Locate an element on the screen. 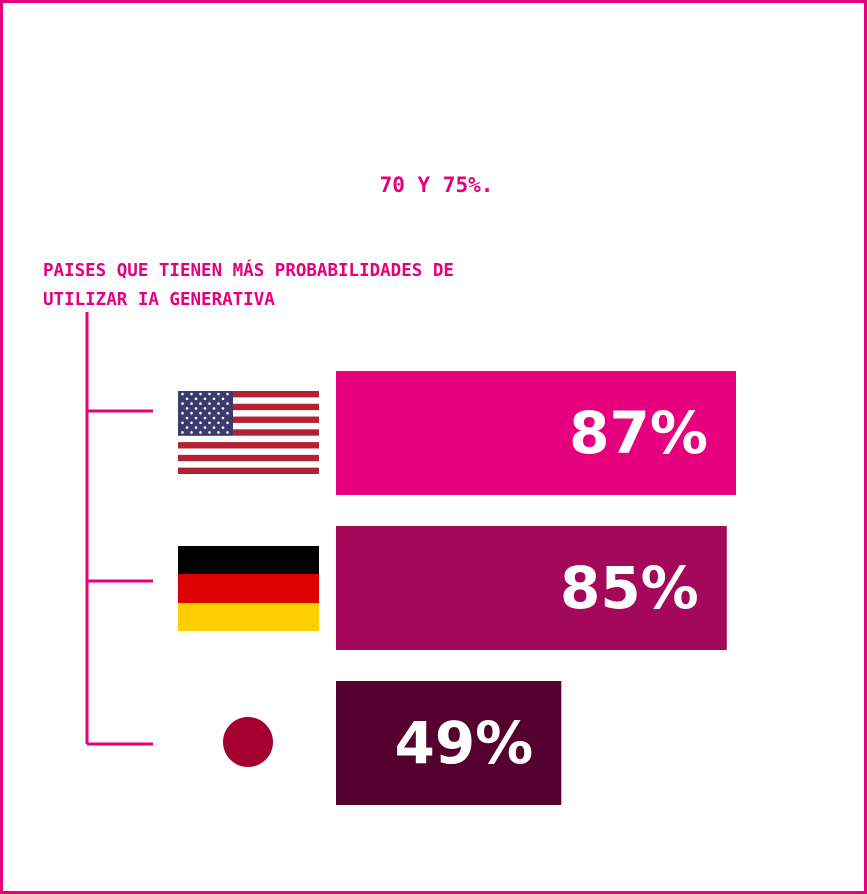  bar-value-label-germany: 85% is located at coordinates (629, 588).